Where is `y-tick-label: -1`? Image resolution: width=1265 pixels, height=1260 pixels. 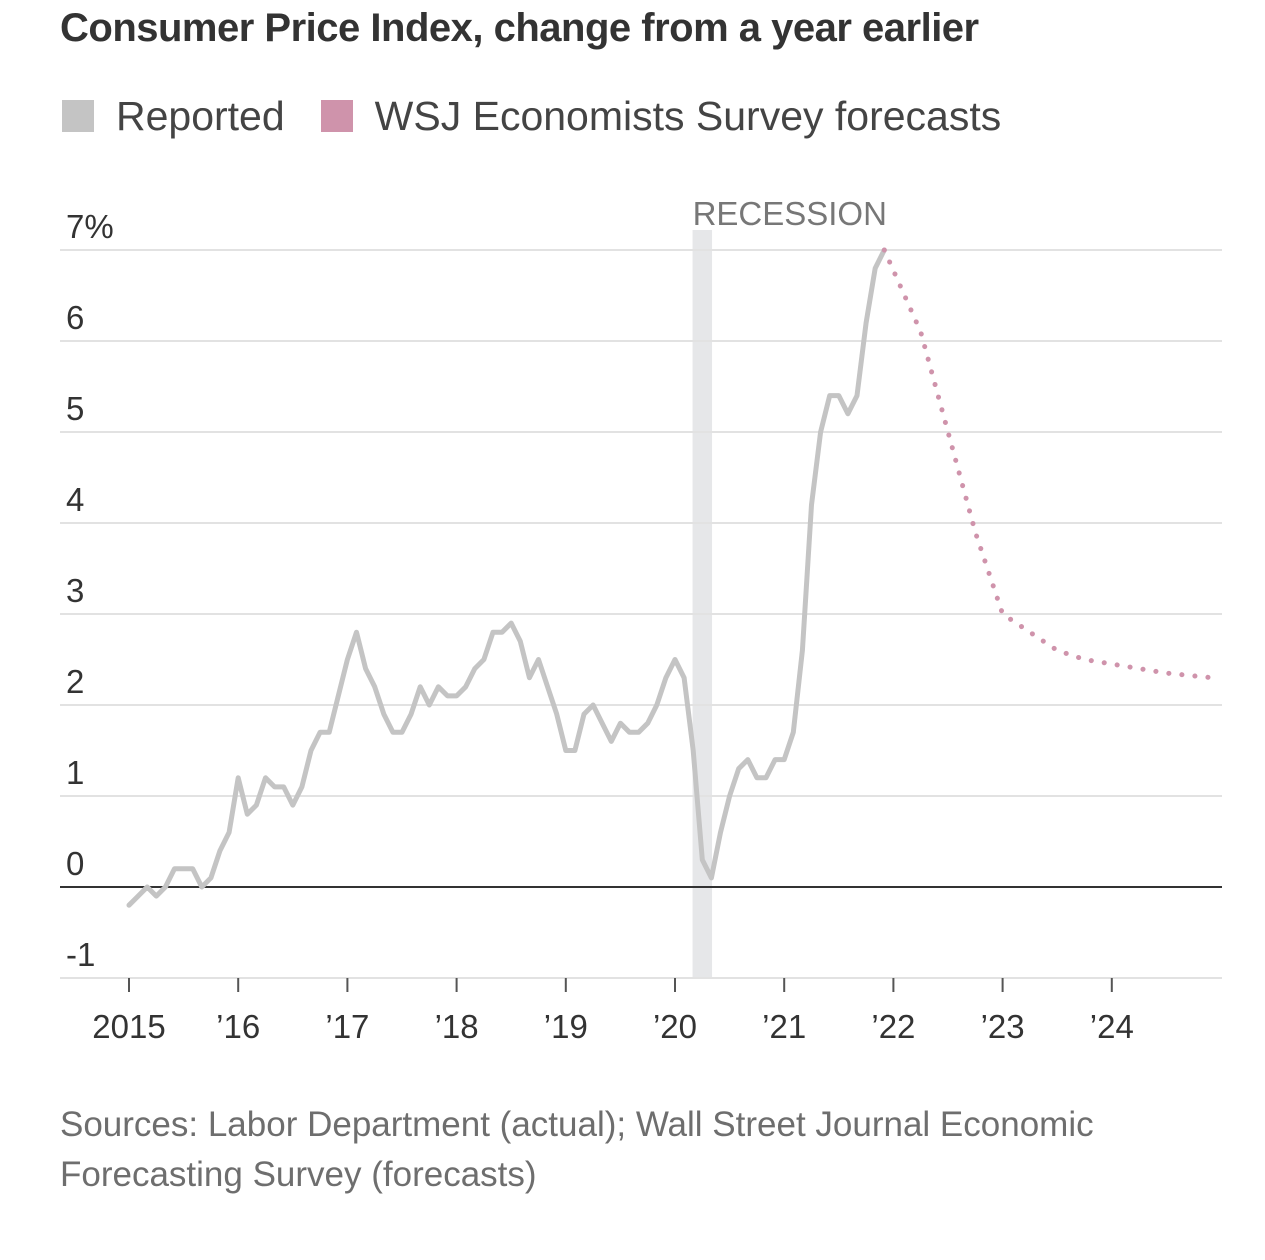
y-tick-label: -1 is located at coordinates (80, 954).